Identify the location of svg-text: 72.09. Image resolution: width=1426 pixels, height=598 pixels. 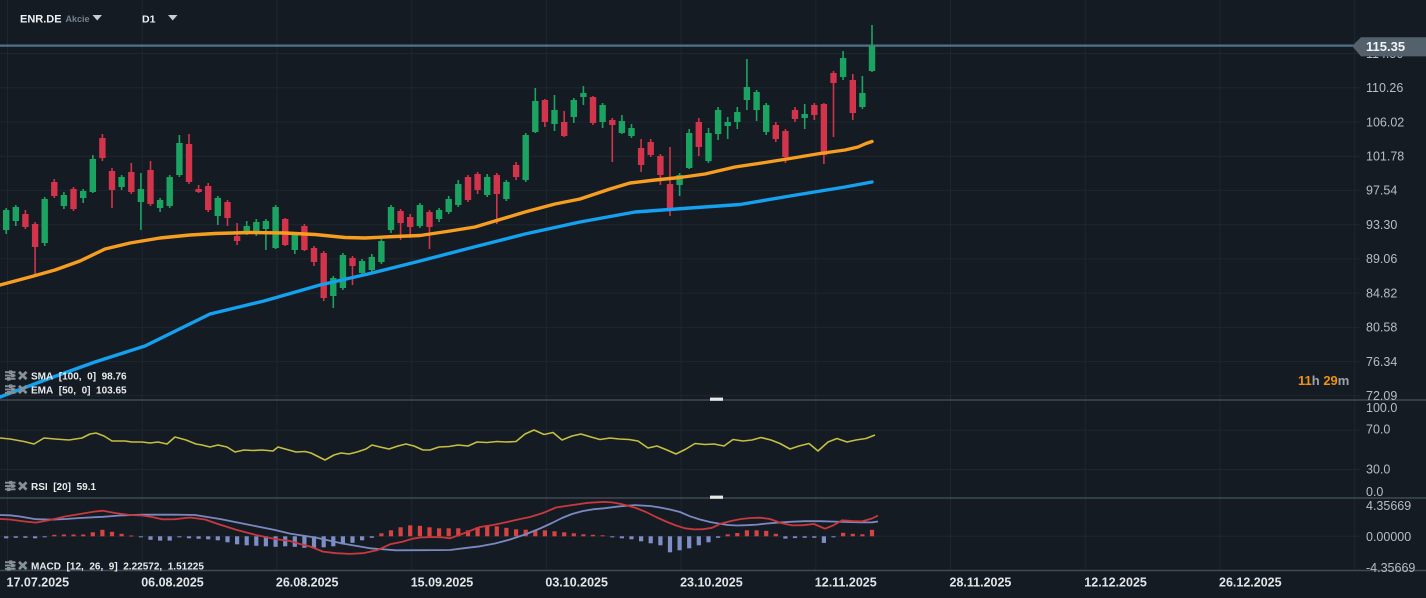
(1381, 396).